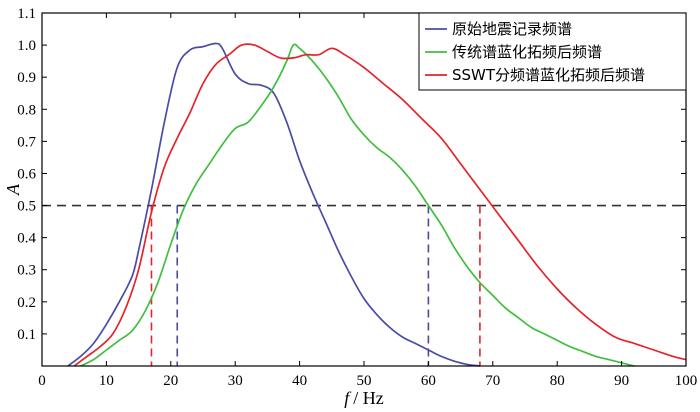 The image size is (700, 412). What do you see at coordinates (621, 381) in the screenshot?
I see `x-tick-label: 90` at bounding box center [621, 381].